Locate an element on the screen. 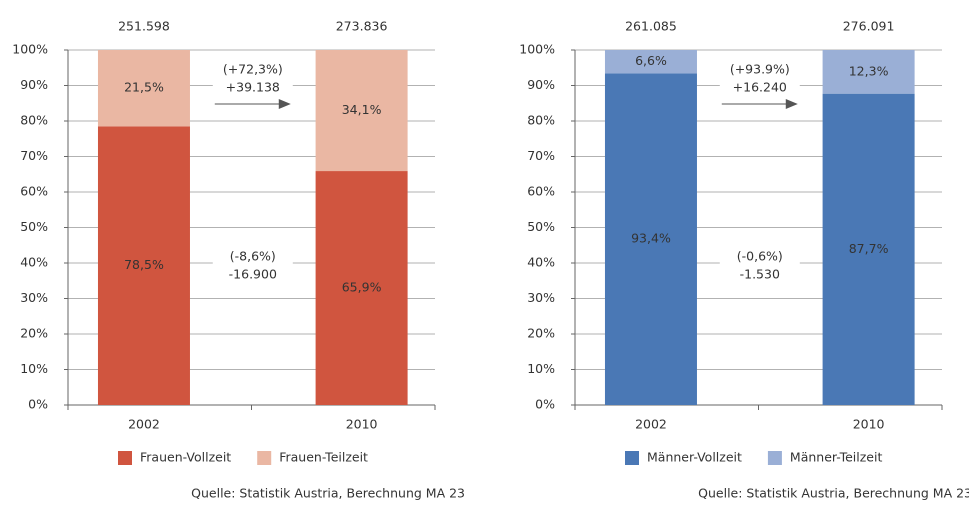  annotation: -16.900 is located at coordinates (253, 274).